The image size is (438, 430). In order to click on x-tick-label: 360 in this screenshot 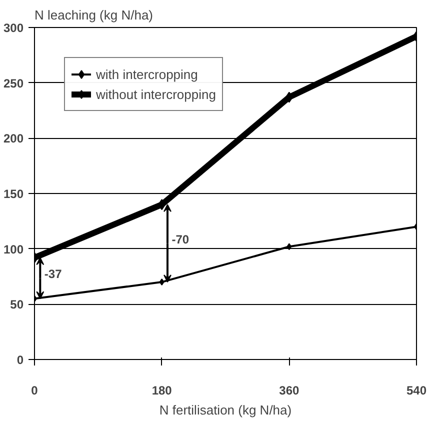, I will do `click(289, 391)`.